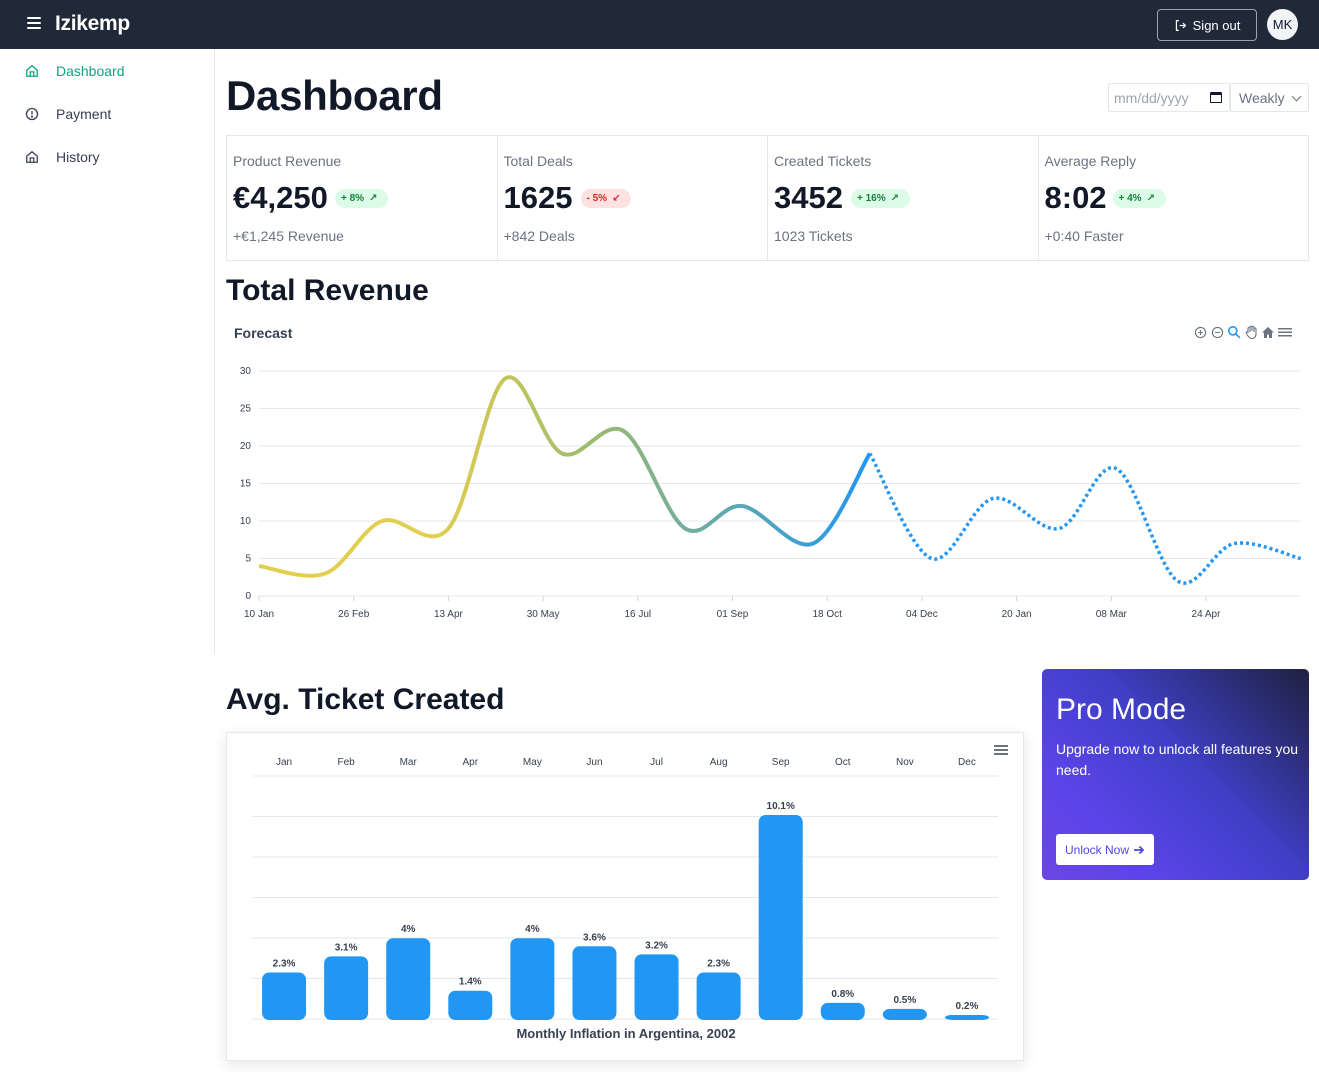  I want to click on stat-card-total-deals: Total Deals 1625 - 5% ↙ +842 Deals, so click(633, 198).